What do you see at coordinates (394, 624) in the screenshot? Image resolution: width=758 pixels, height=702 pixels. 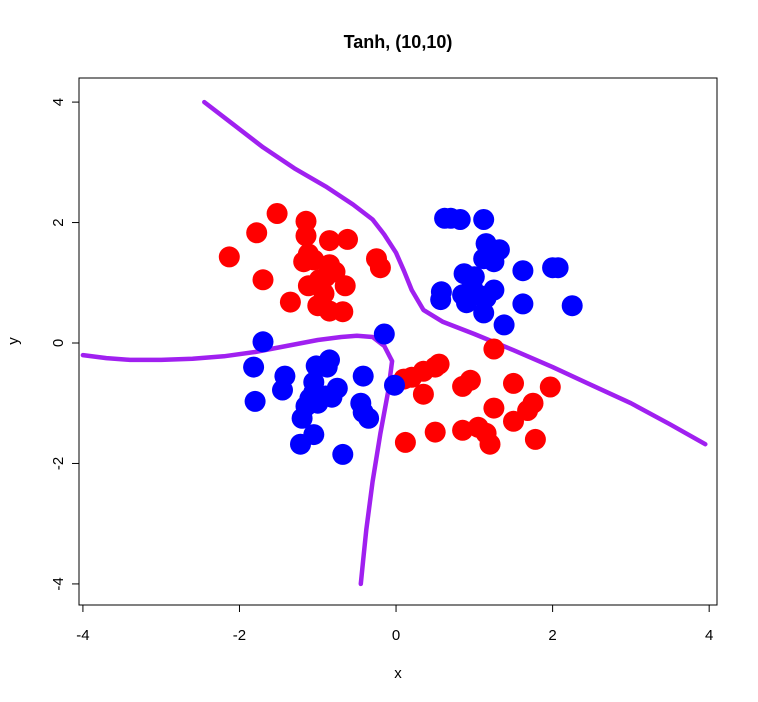 I see `x-axis: -4 -2 0 2 4` at bounding box center [394, 624].